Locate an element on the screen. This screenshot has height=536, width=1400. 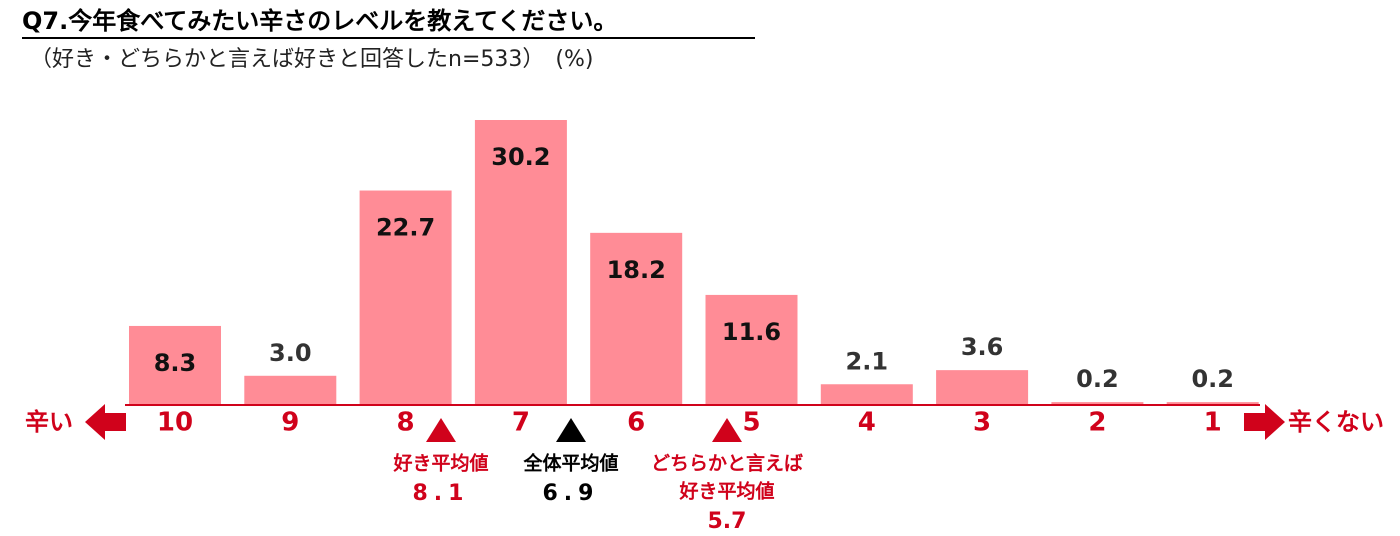
value-label: 18.2 is located at coordinates (636, 270).